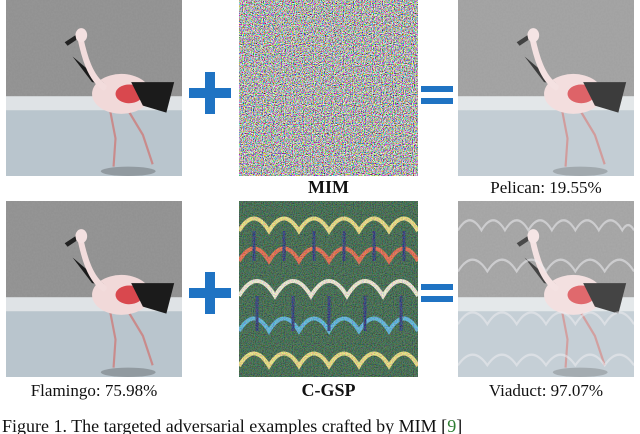  I want to click on equals-icon-top, so click(437, 96).